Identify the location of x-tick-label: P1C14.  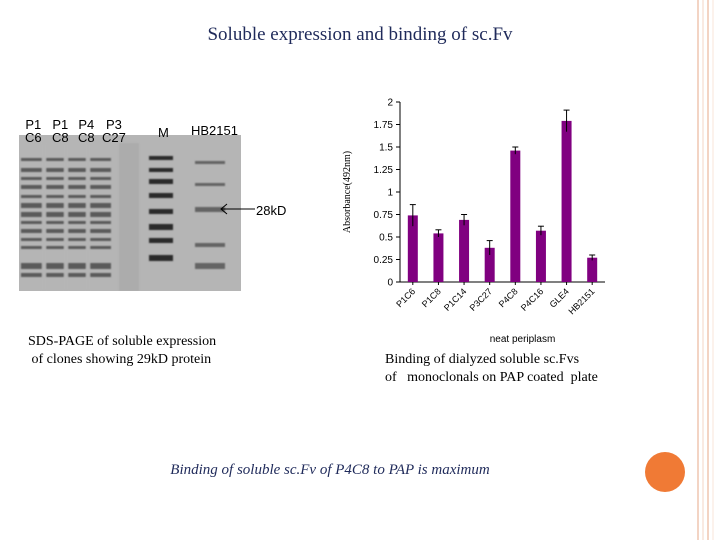
(455, 299).